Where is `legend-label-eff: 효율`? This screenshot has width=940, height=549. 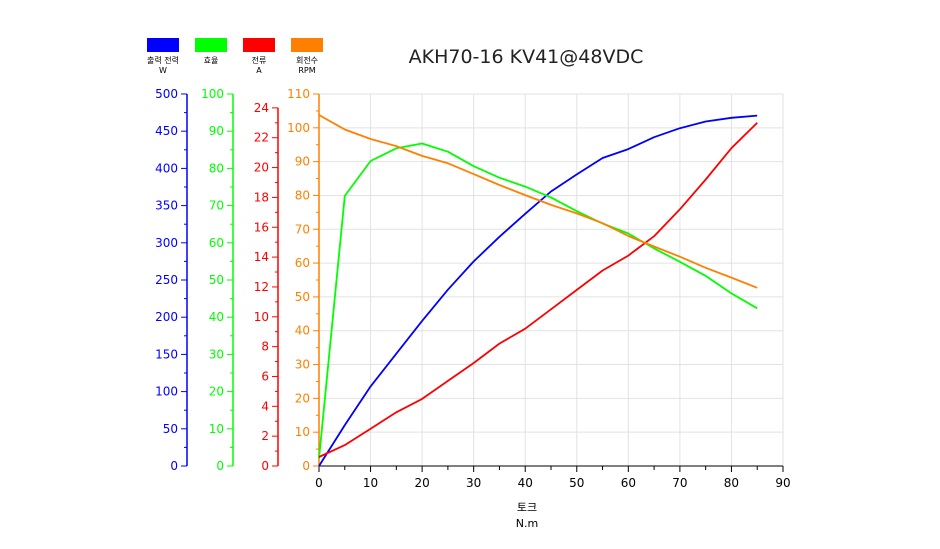
legend-label-eff: 효율 is located at coordinates (211, 60).